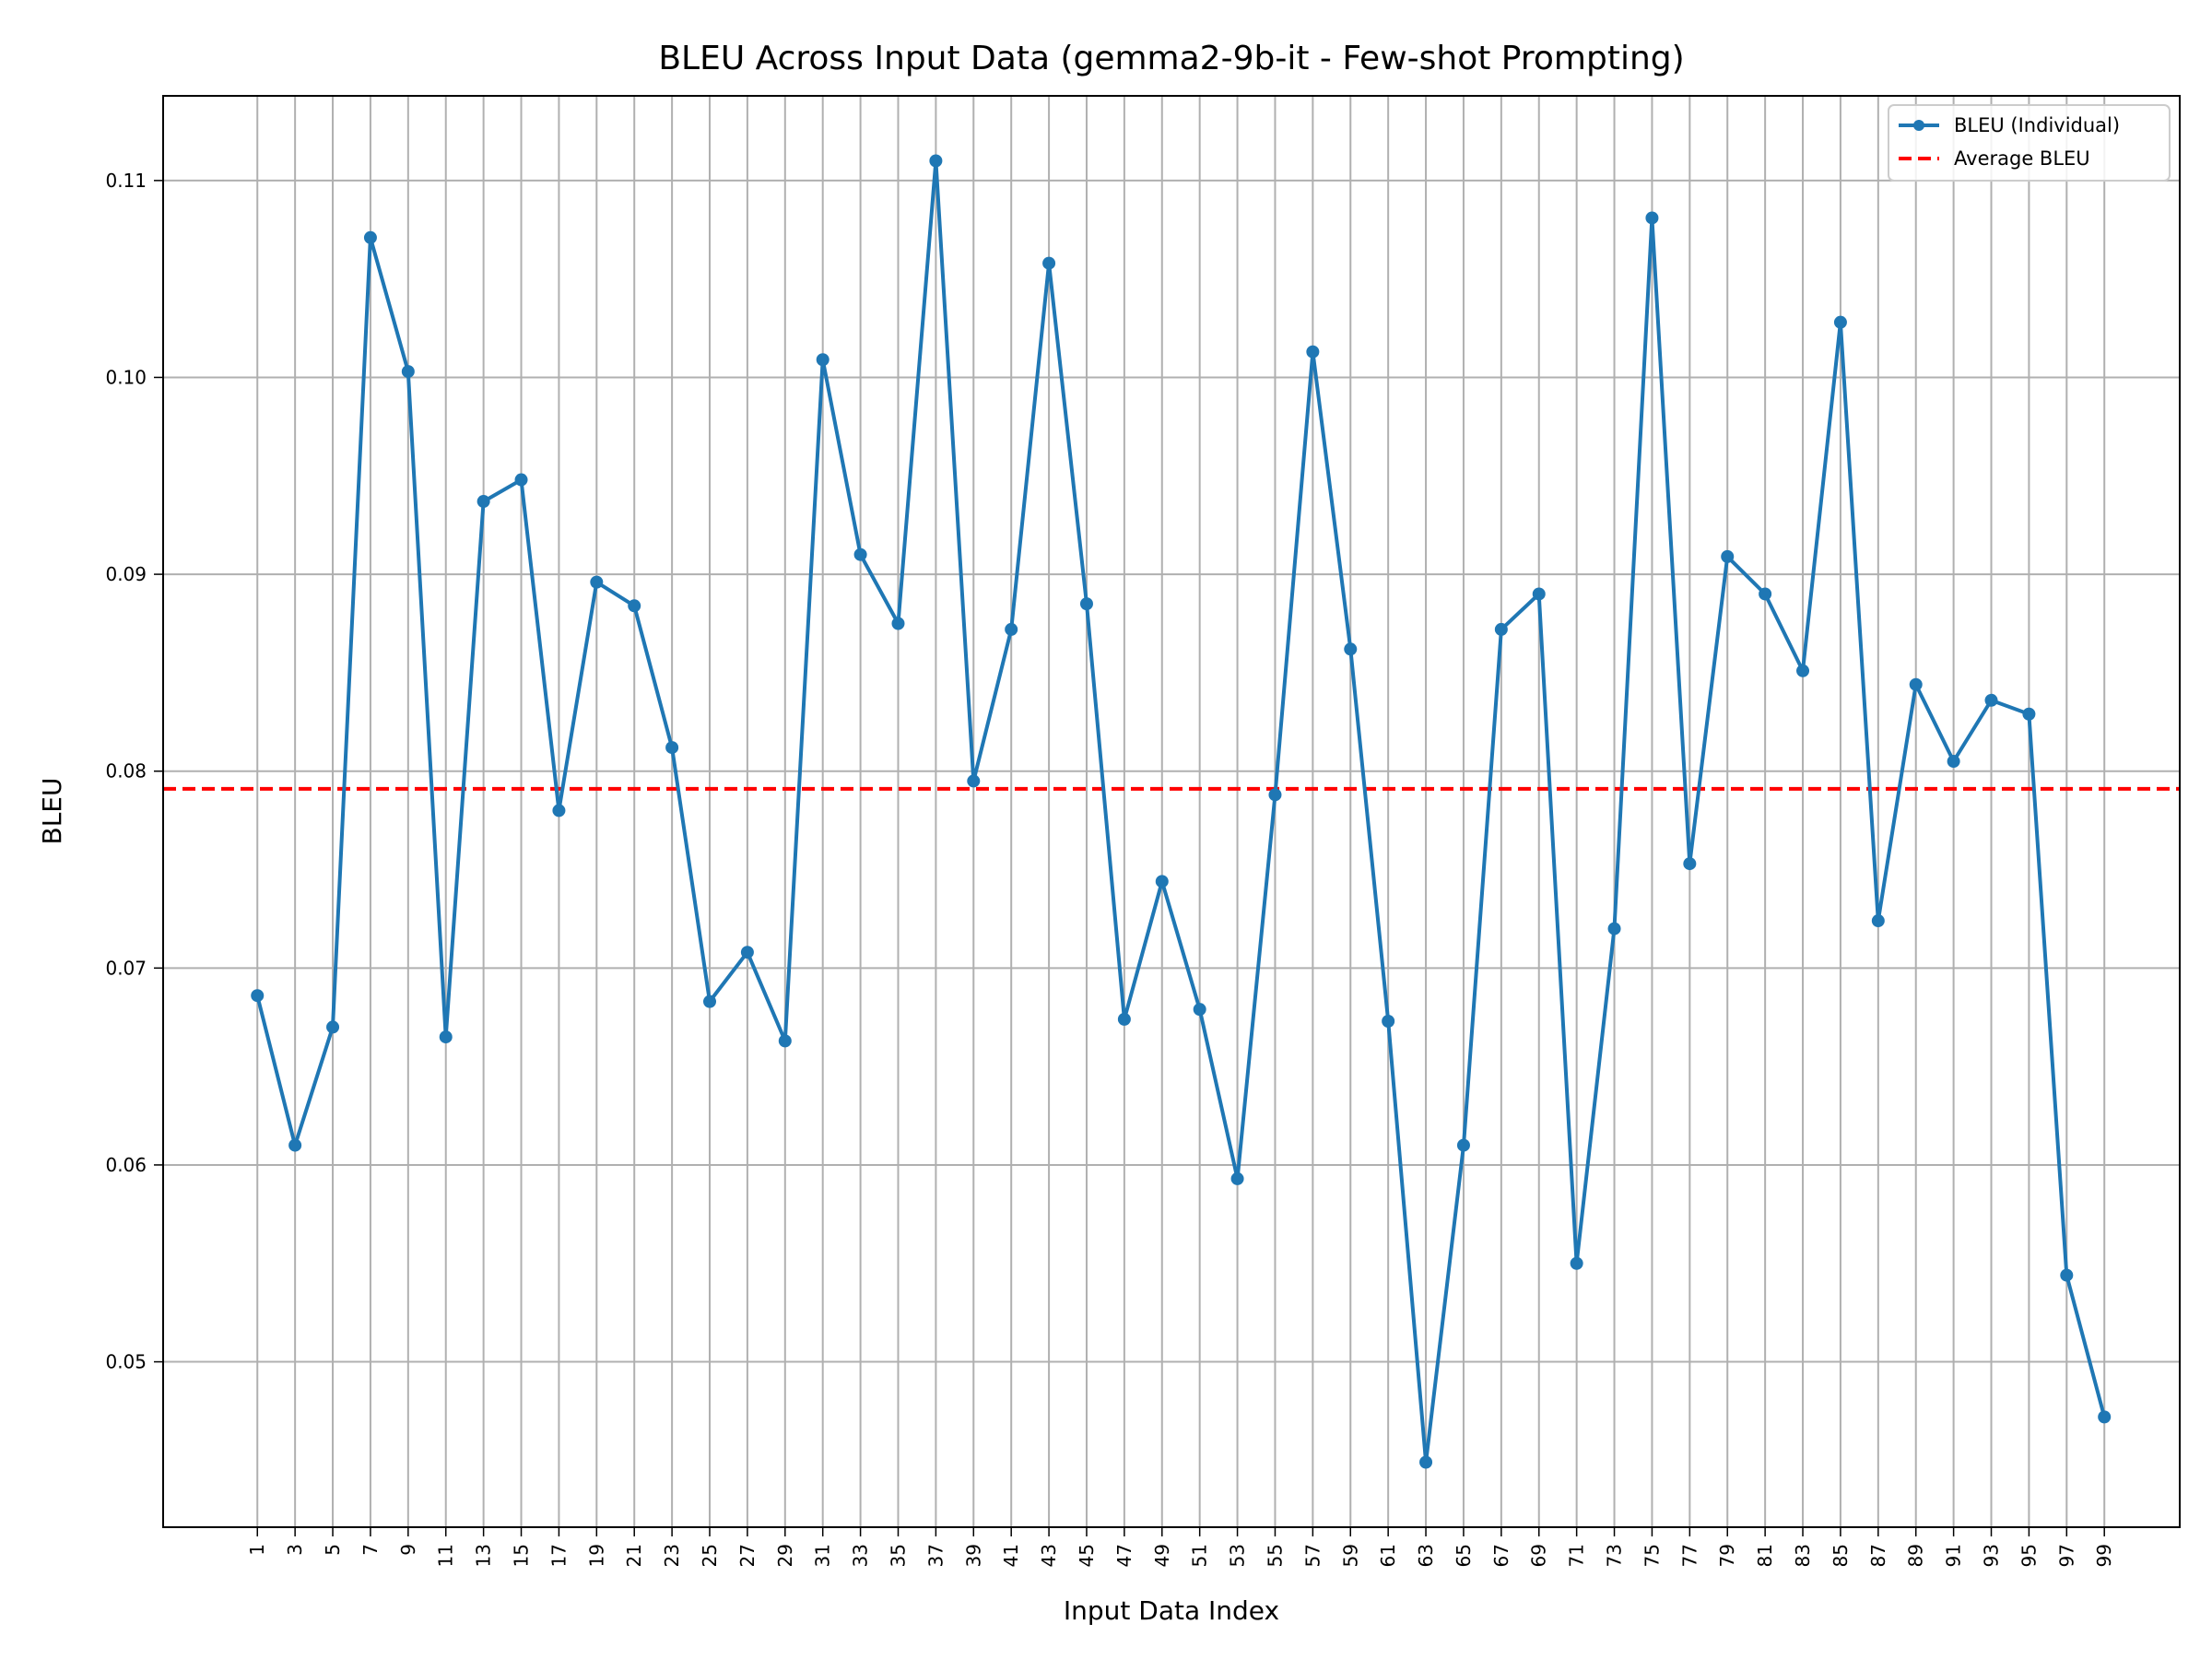 The height and width of the screenshot is (1659, 2212). I want to click on legend: BLEU (Individual) Average BLEU, so click(2029, 143).